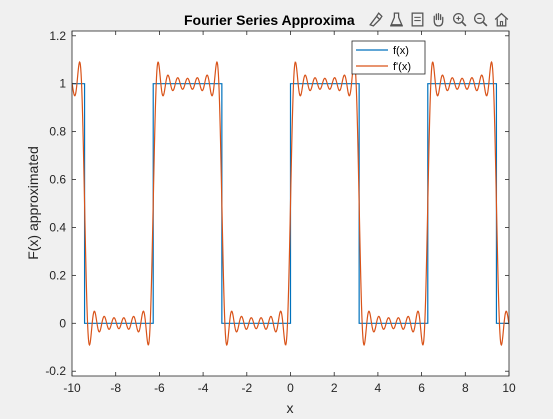 This screenshot has height=419, width=553. What do you see at coordinates (57, 275) in the screenshot?
I see `y-tick-label: 0.2` at bounding box center [57, 275].